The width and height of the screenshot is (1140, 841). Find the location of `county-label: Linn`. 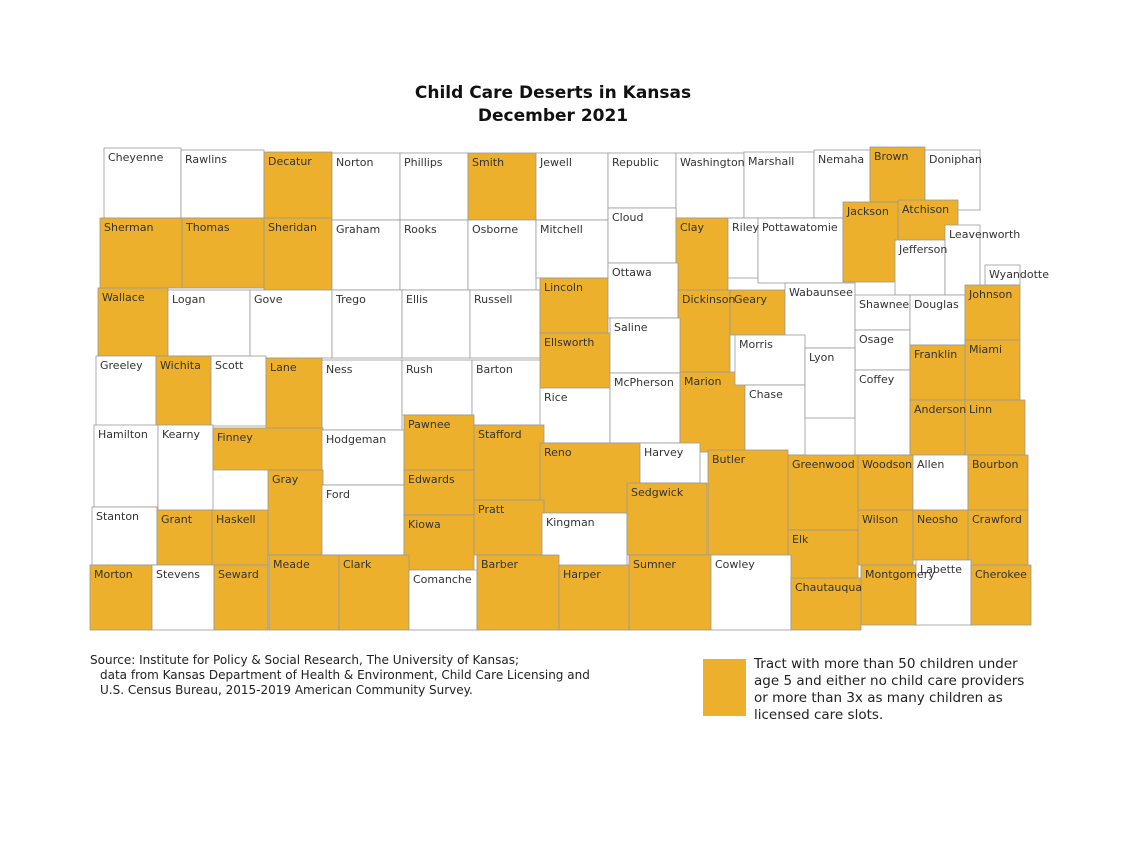

county-label: Linn is located at coordinates (980, 409).